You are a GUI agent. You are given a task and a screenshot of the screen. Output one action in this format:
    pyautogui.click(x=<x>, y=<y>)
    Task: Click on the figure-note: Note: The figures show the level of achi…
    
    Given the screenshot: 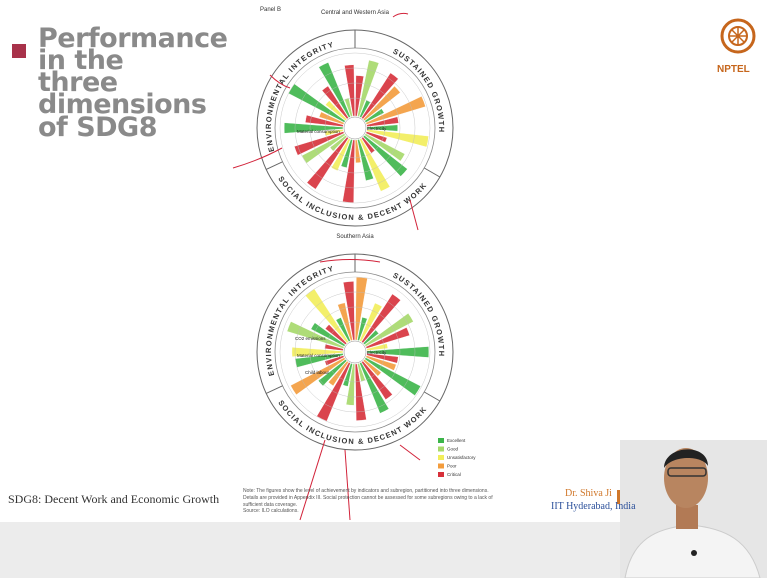 What is the action you would take?
    pyautogui.click(x=368, y=501)
    